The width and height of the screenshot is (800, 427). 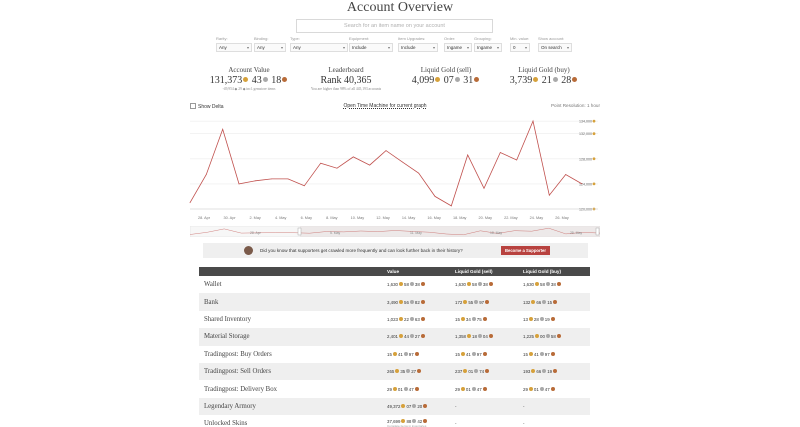 What do you see at coordinates (394, 319) in the screenshot?
I see `table-row: Shared Inventory 1,023 22 63 15 34 75 13 28 19` at bounding box center [394, 319].